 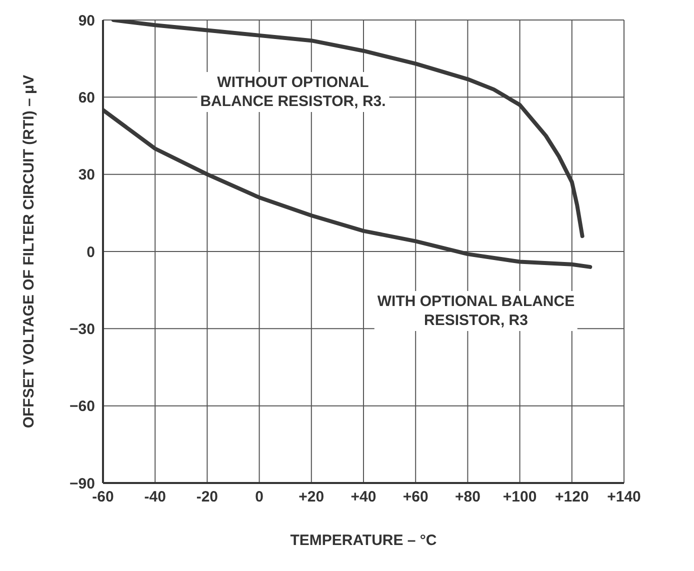 I want to click on annotation: WITH OPTIONAL BALANCE RESISTOR, R3, so click(x=476, y=311).